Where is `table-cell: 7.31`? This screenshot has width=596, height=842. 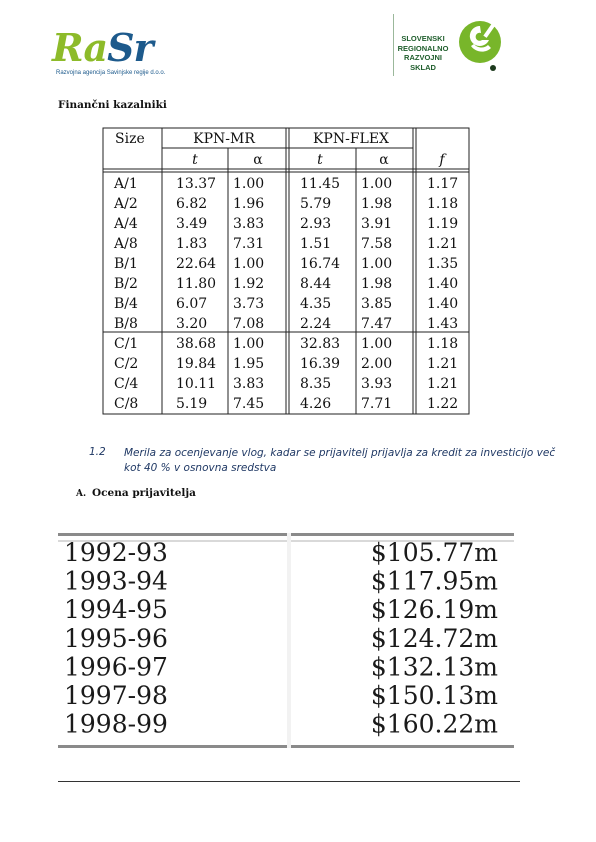
table-cell: 7.31 is located at coordinates (248, 244).